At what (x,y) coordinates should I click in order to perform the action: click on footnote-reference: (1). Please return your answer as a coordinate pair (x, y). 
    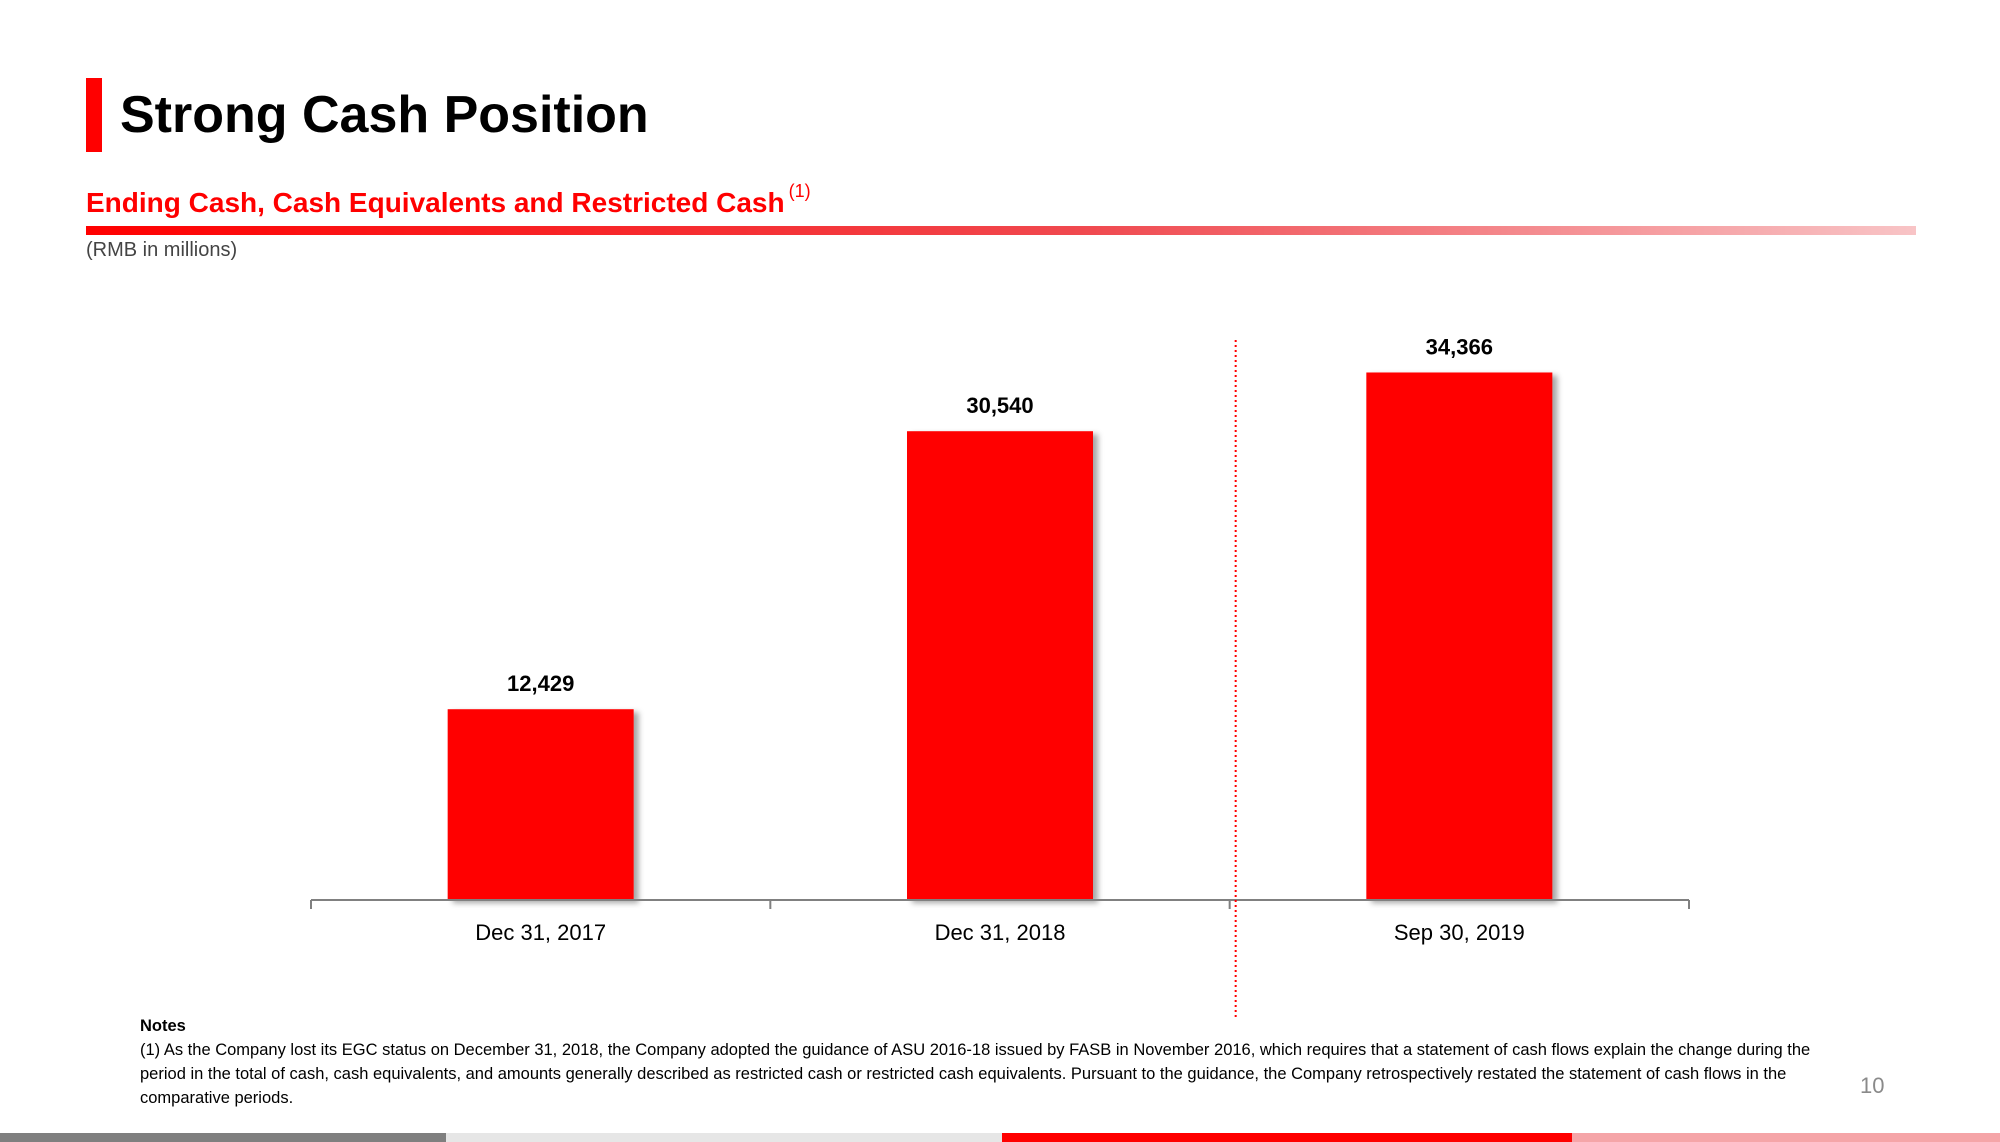
    Looking at the image, I should click on (799, 191).